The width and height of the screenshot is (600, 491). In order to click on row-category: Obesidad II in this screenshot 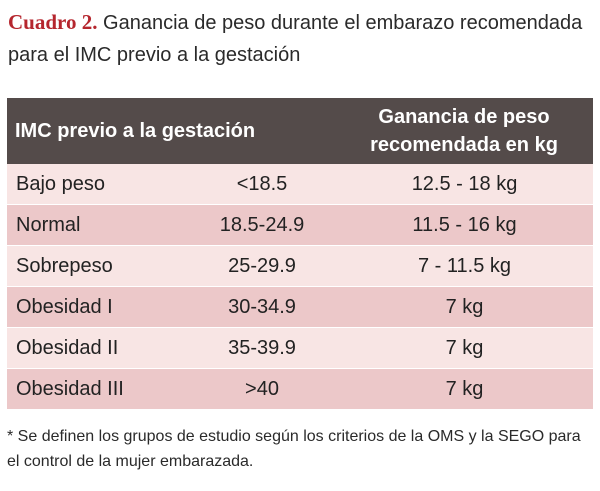, I will do `click(67, 347)`.